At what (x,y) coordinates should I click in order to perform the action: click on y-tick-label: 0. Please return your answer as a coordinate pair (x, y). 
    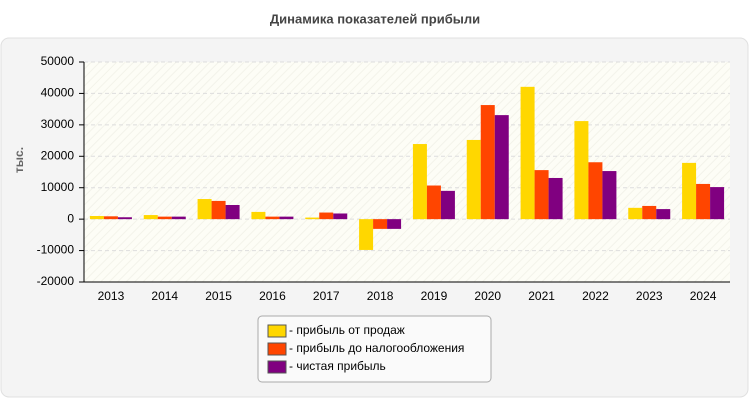
    Looking at the image, I should click on (70, 218).